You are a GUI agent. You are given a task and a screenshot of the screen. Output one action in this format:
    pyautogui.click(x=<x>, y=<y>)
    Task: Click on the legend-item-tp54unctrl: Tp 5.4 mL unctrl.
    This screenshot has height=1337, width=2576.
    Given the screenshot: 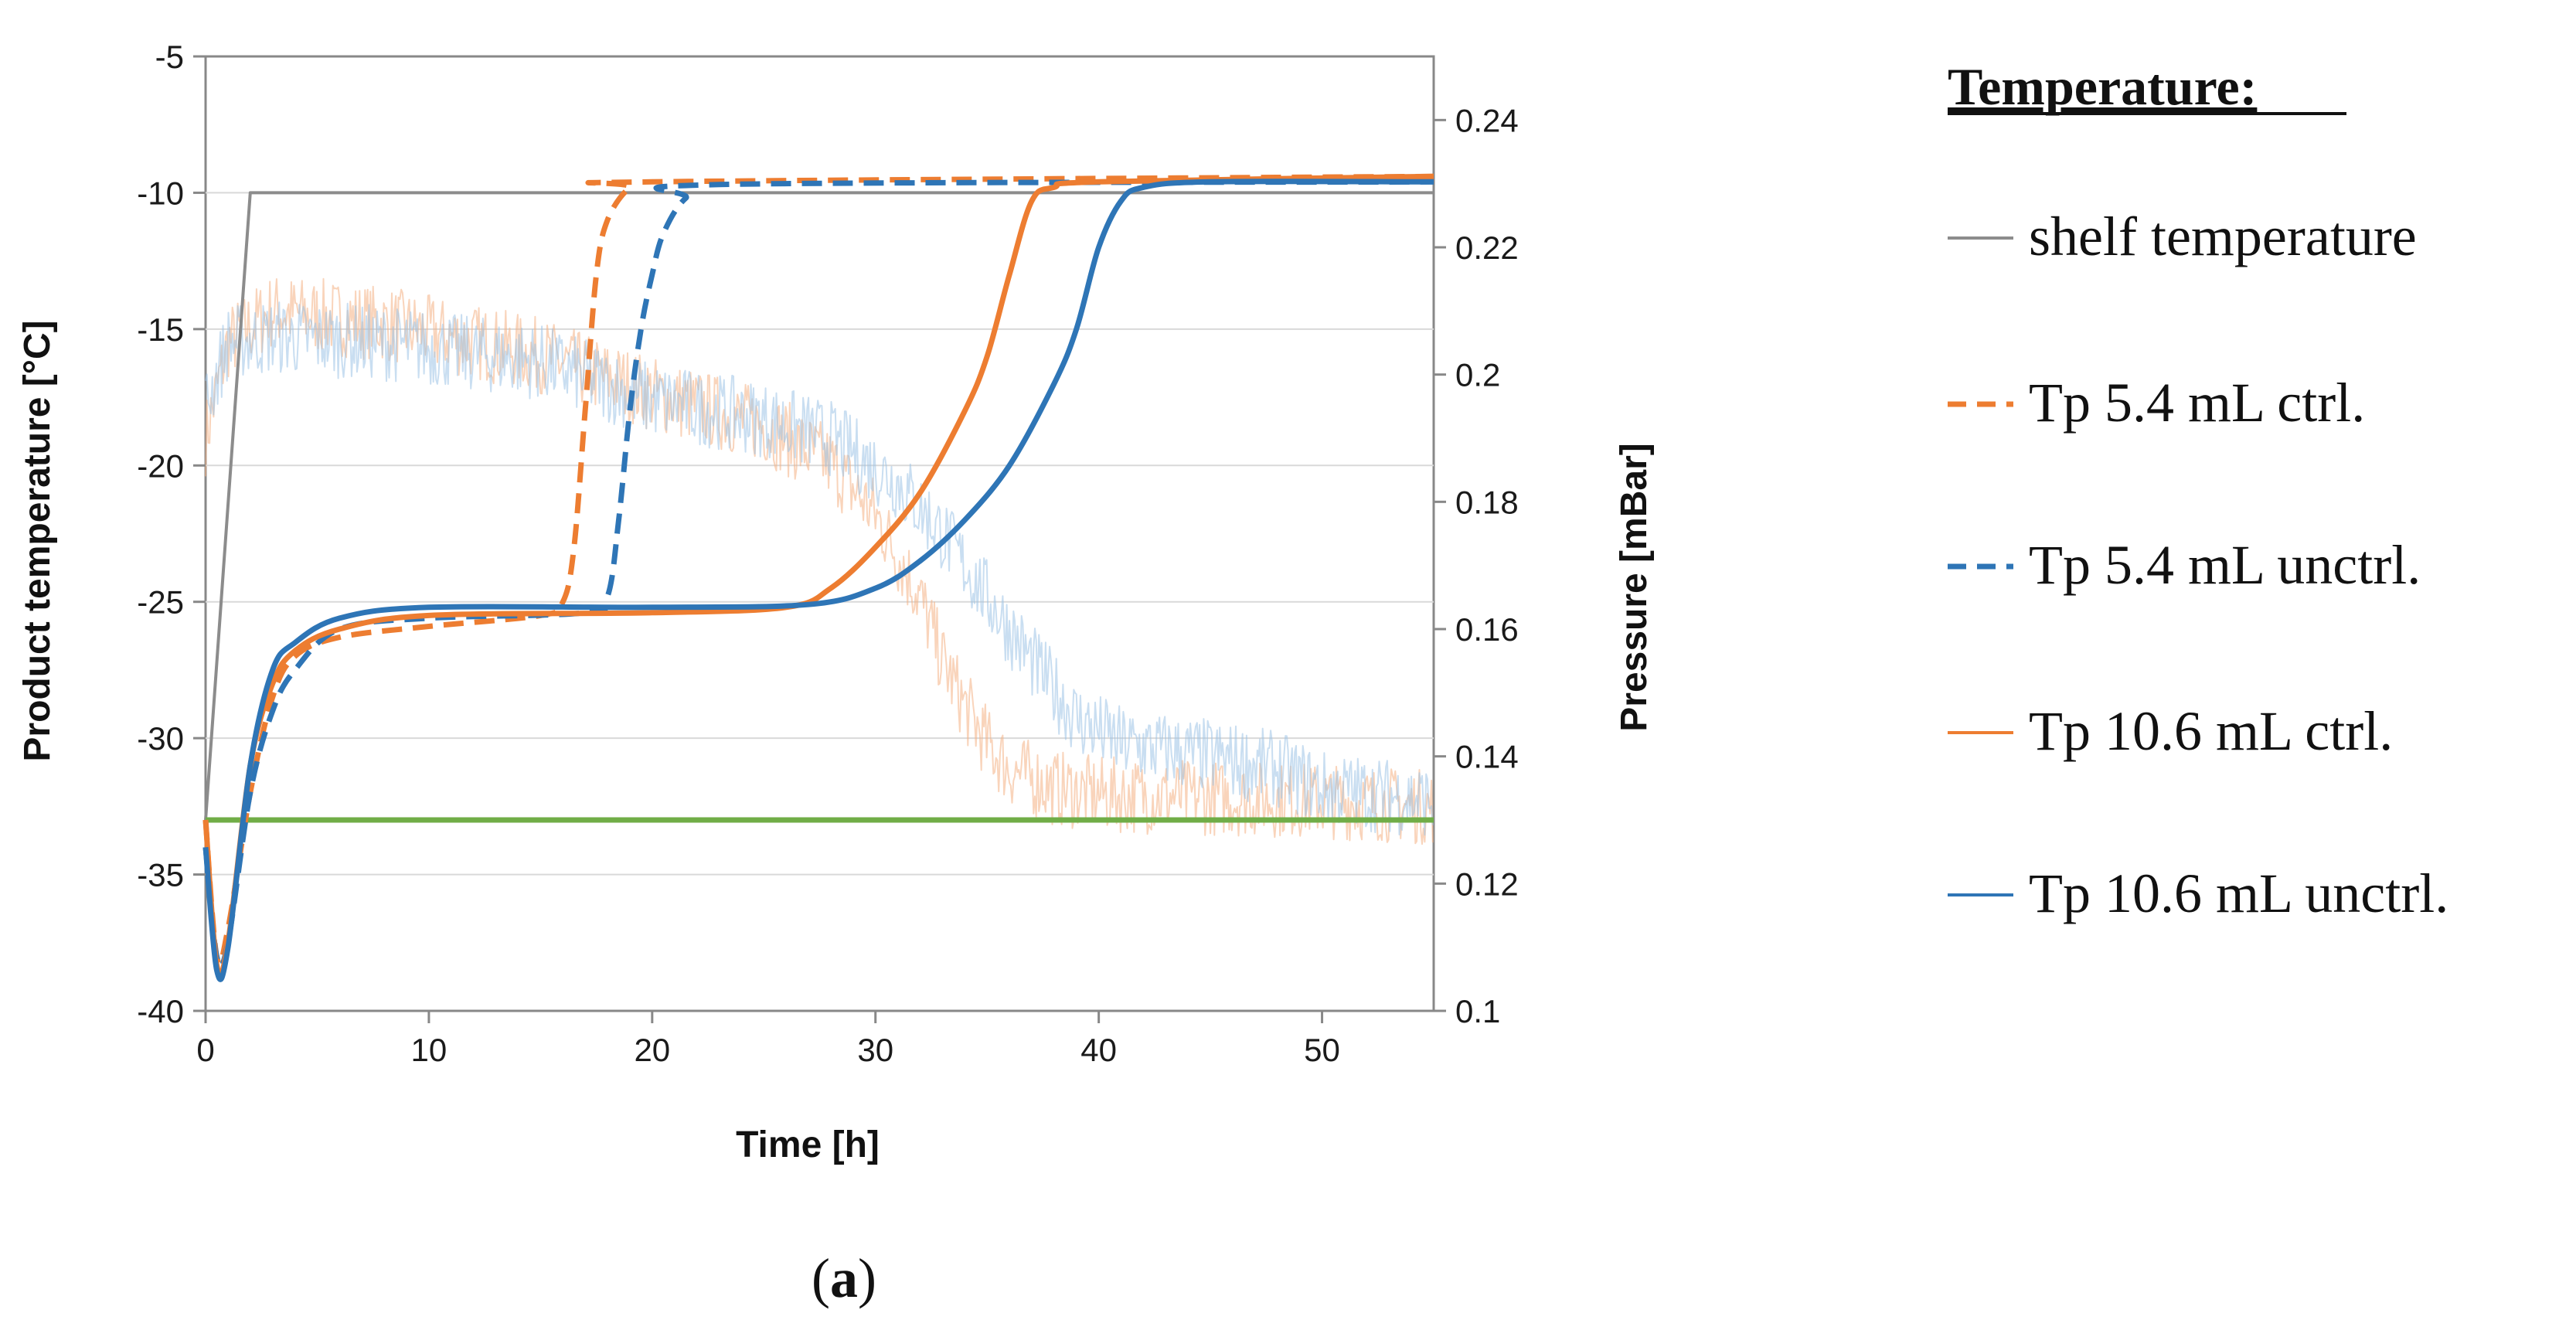 What is the action you would take?
    pyautogui.click(x=2184, y=565)
    